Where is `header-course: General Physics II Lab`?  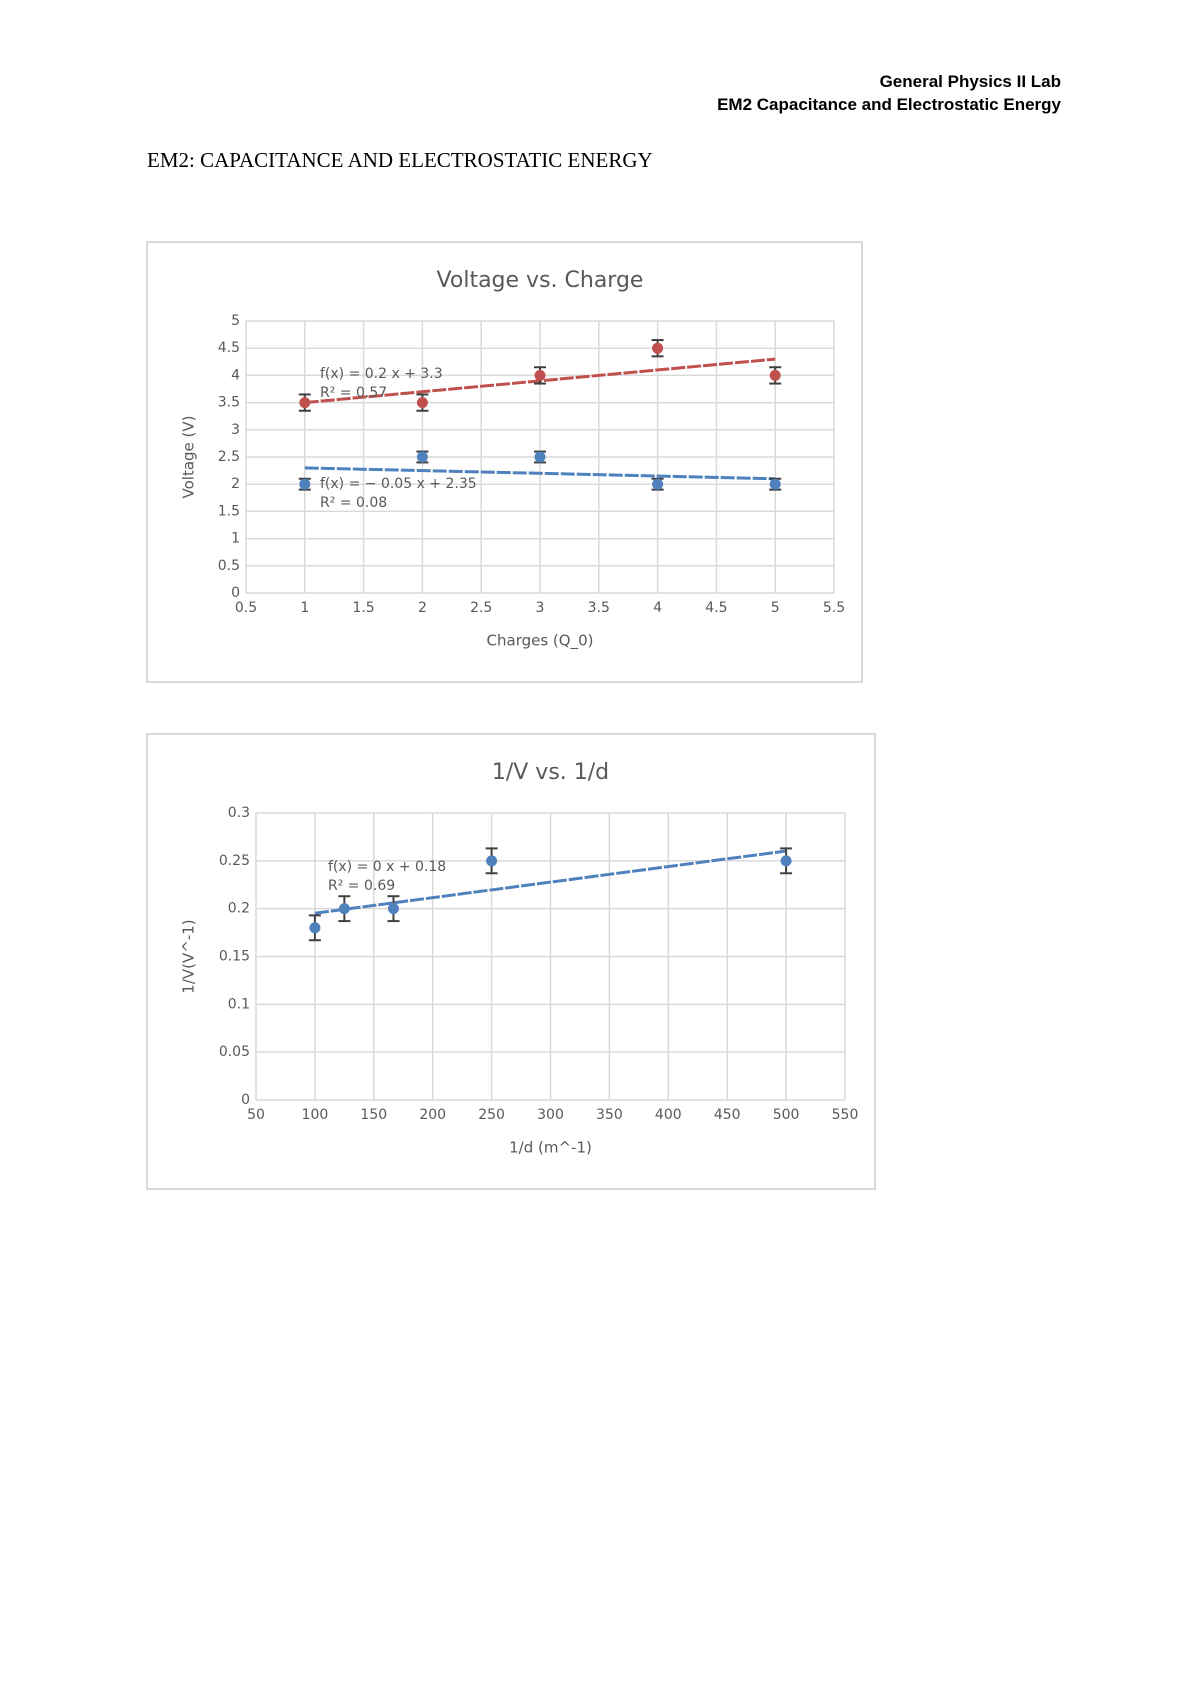
header-course: General Physics II Lab is located at coordinates (970, 81).